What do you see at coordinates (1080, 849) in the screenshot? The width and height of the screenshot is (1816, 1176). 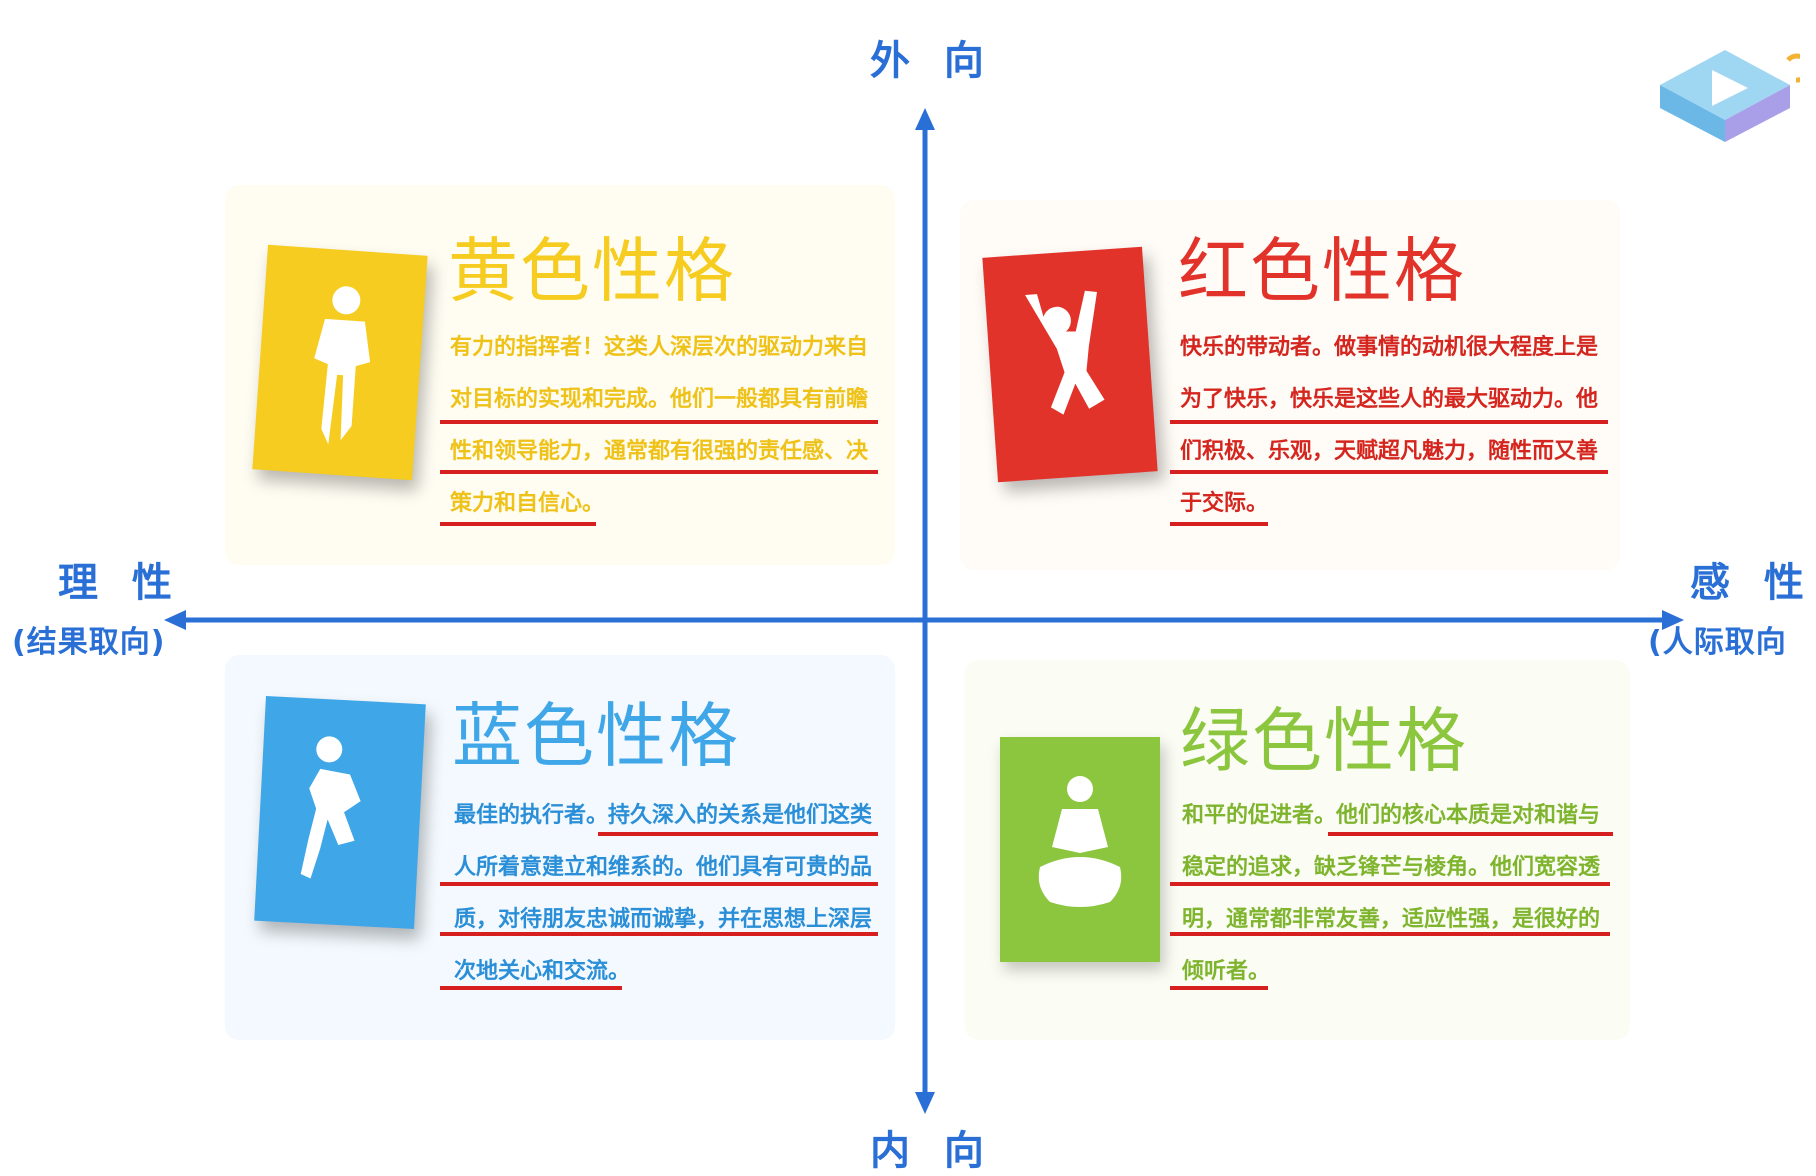 I see `meditating-person-icon` at bounding box center [1080, 849].